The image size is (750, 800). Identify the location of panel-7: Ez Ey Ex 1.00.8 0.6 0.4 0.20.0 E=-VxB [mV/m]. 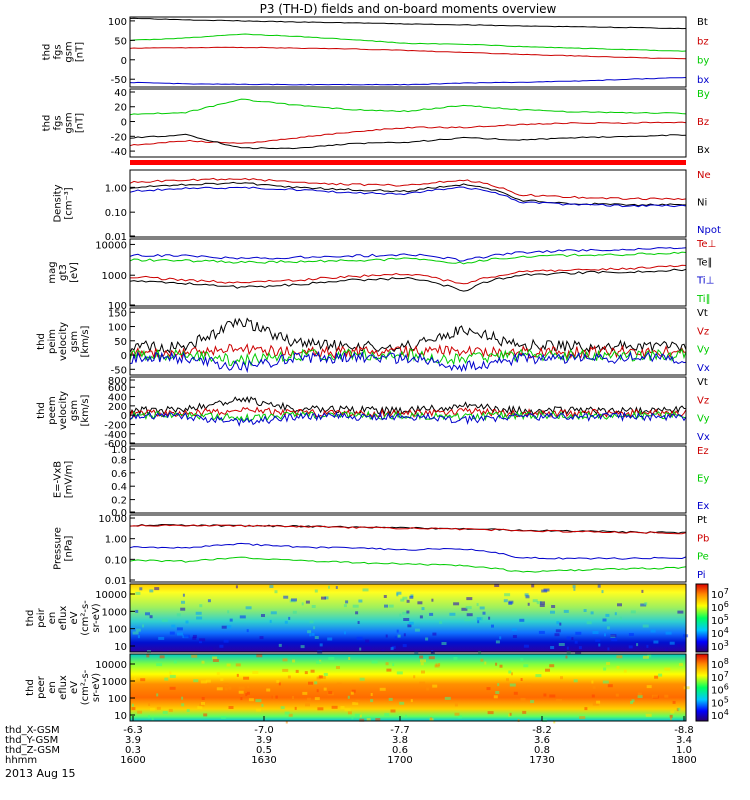
(381, 482).